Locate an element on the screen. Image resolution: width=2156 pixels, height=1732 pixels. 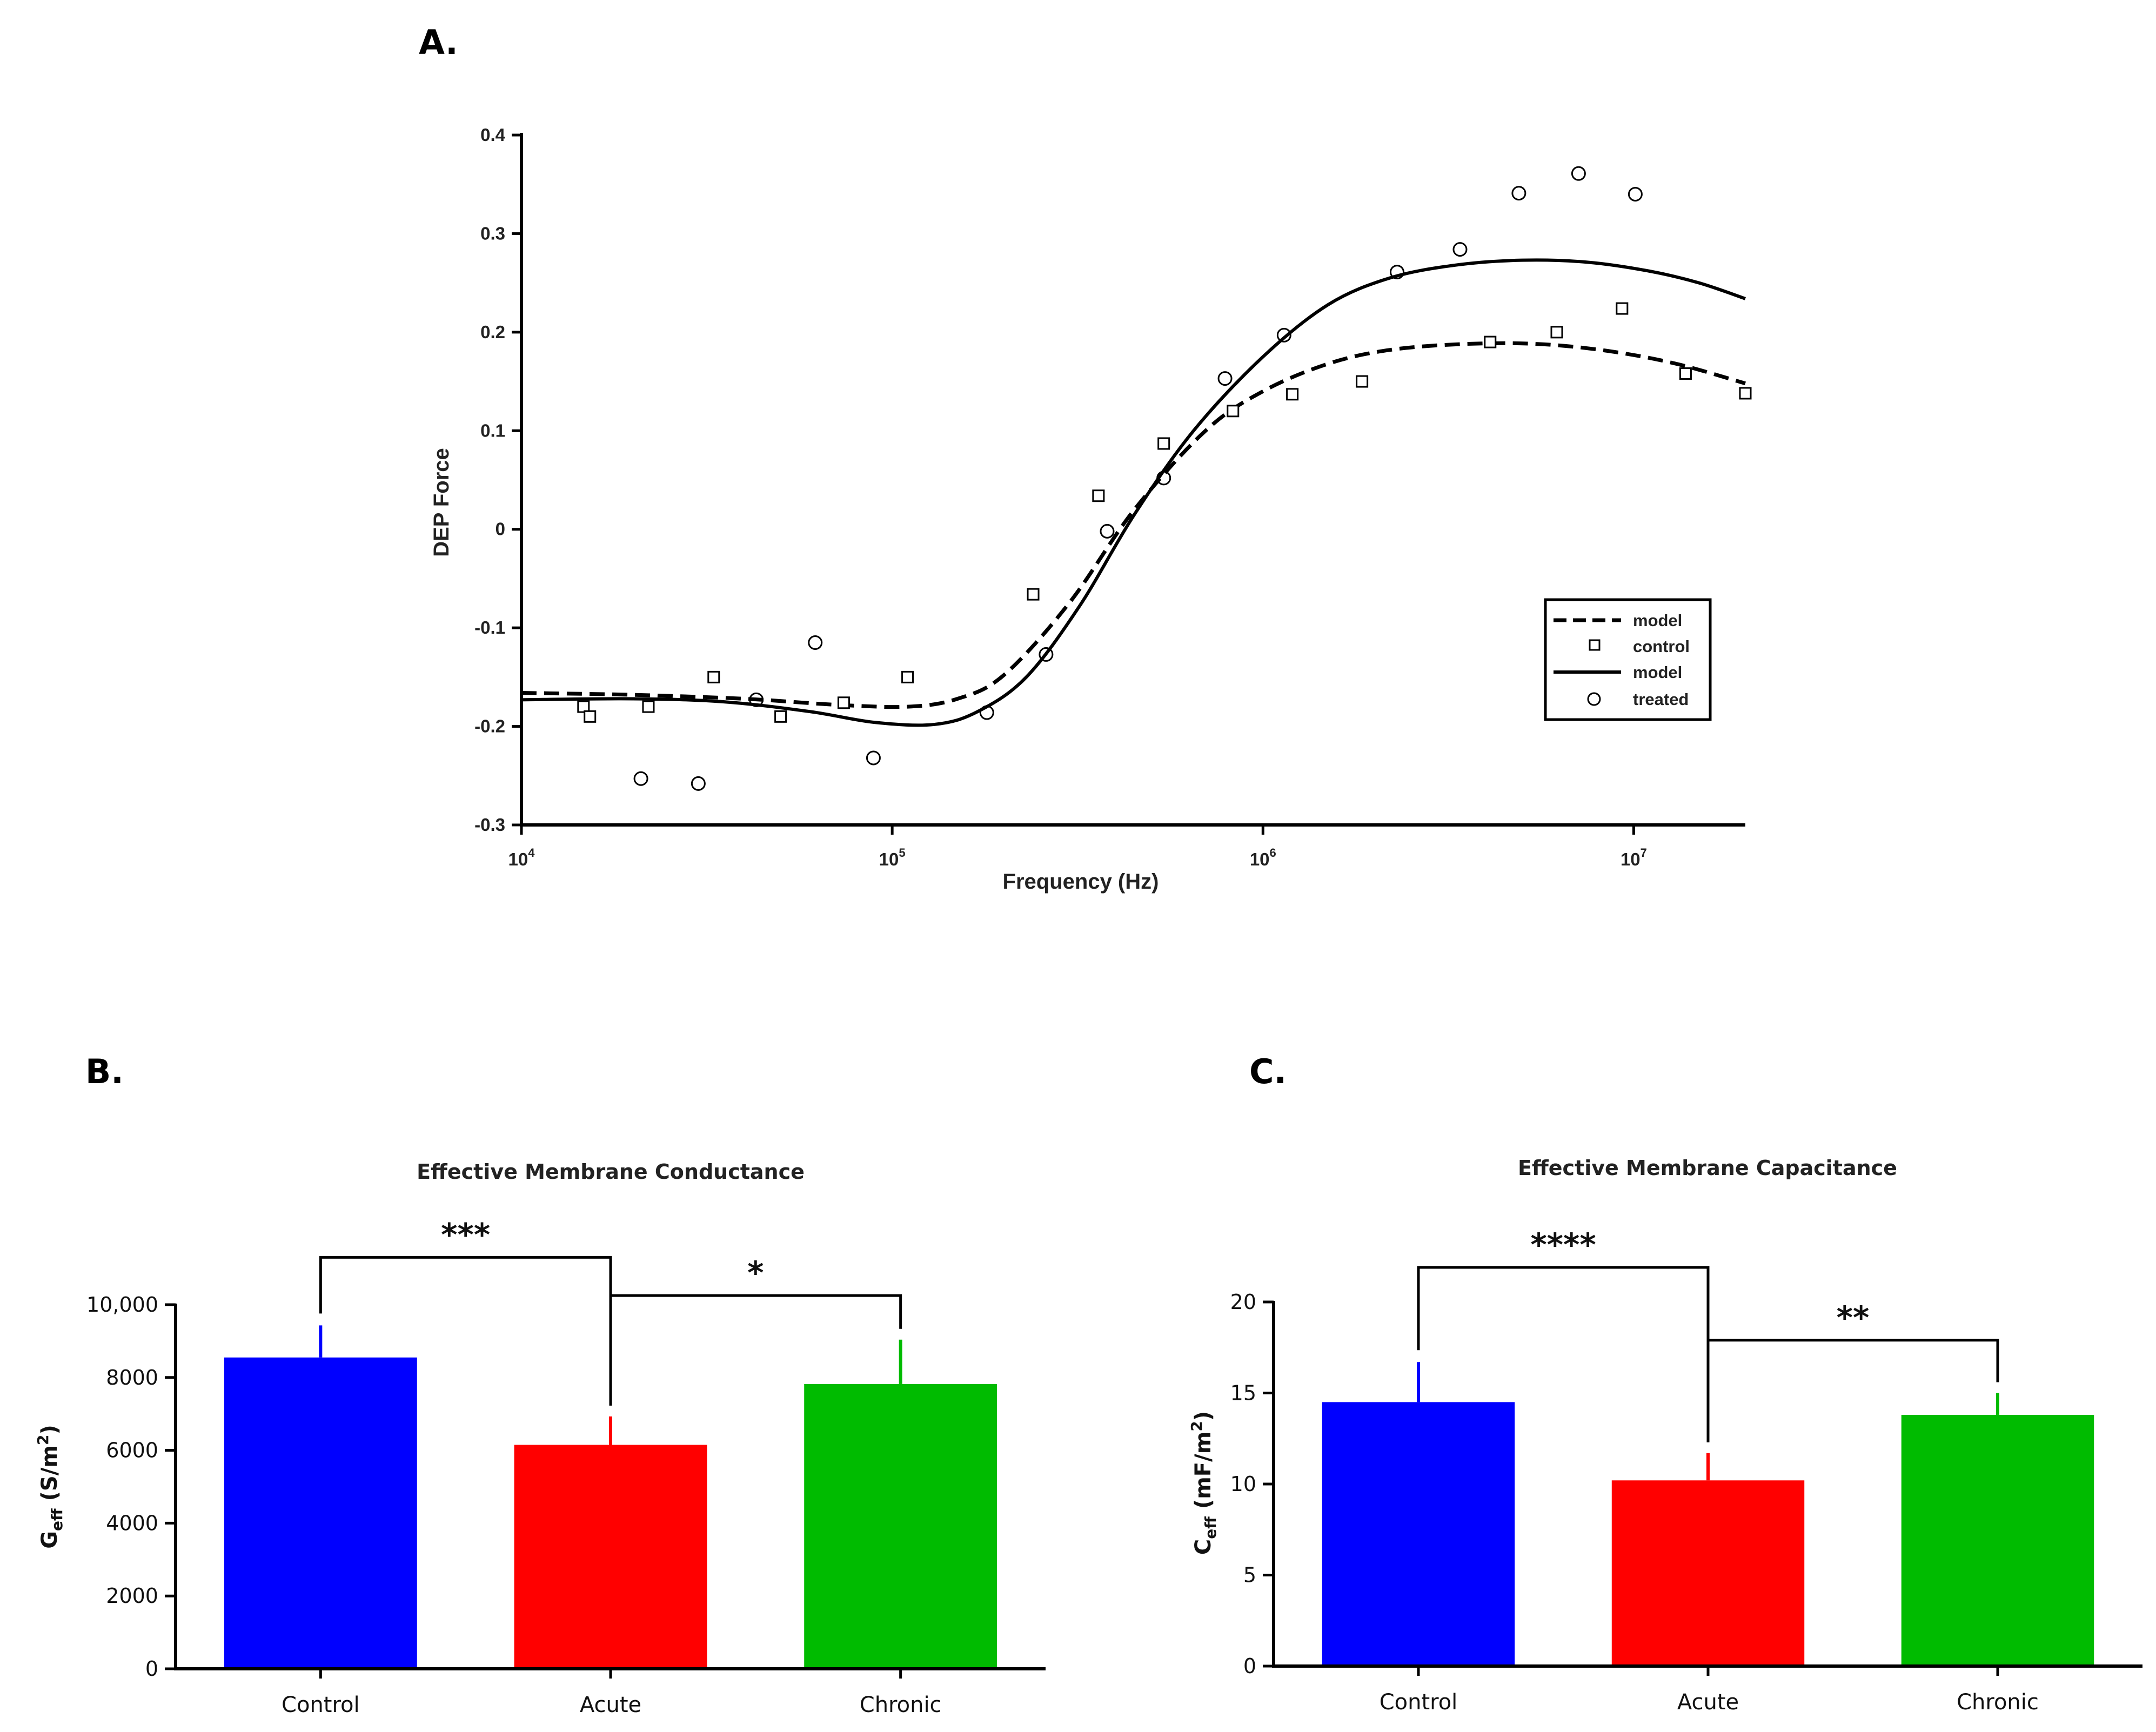
chart-a-xtick-label: 10⁴ is located at coordinates (521, 857).